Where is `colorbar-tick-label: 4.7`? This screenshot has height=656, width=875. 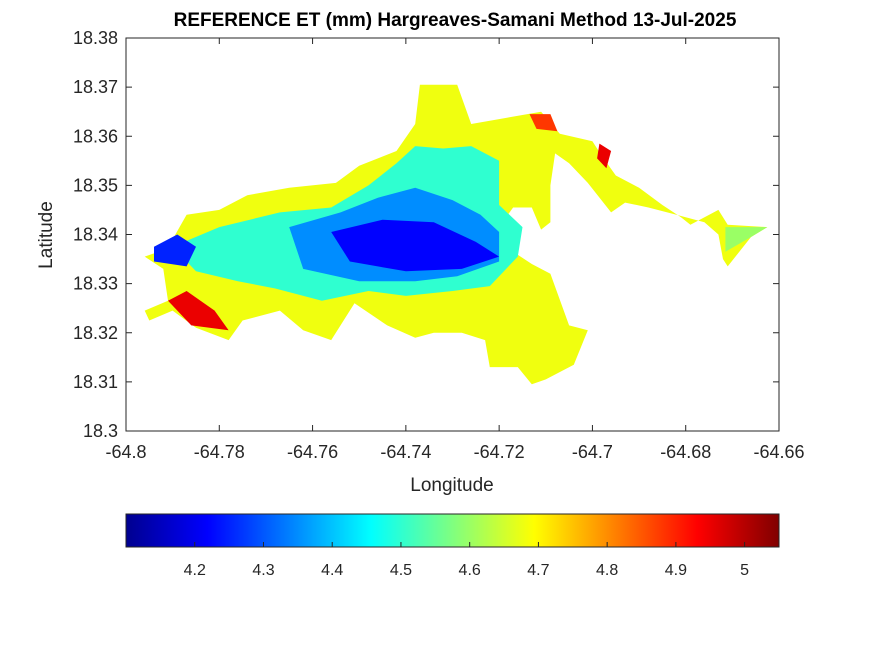
colorbar-tick-label: 4.7 is located at coordinates (538, 570).